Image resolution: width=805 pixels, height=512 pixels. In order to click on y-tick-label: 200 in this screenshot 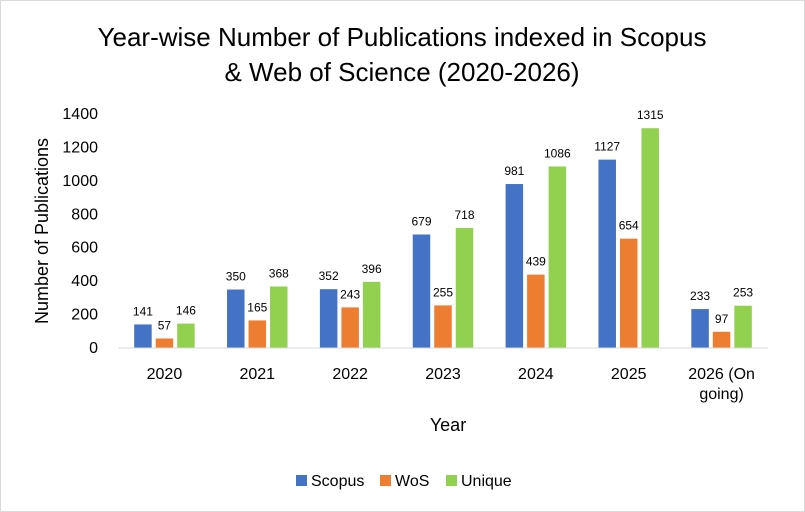, I will do `click(84, 315)`.